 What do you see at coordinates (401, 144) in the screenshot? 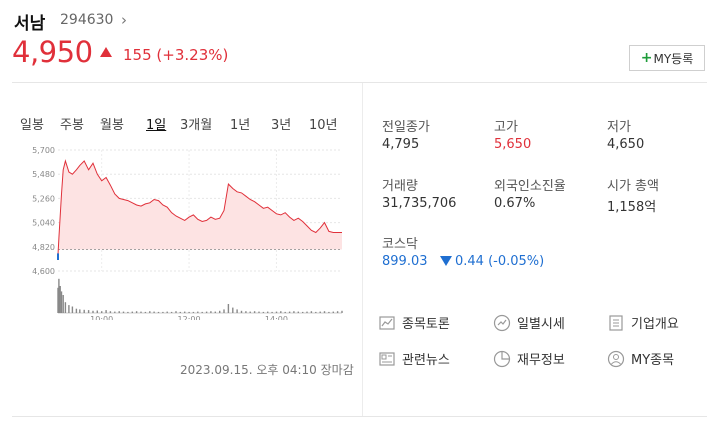
I see `prev-close-value: 4,795` at bounding box center [401, 144].